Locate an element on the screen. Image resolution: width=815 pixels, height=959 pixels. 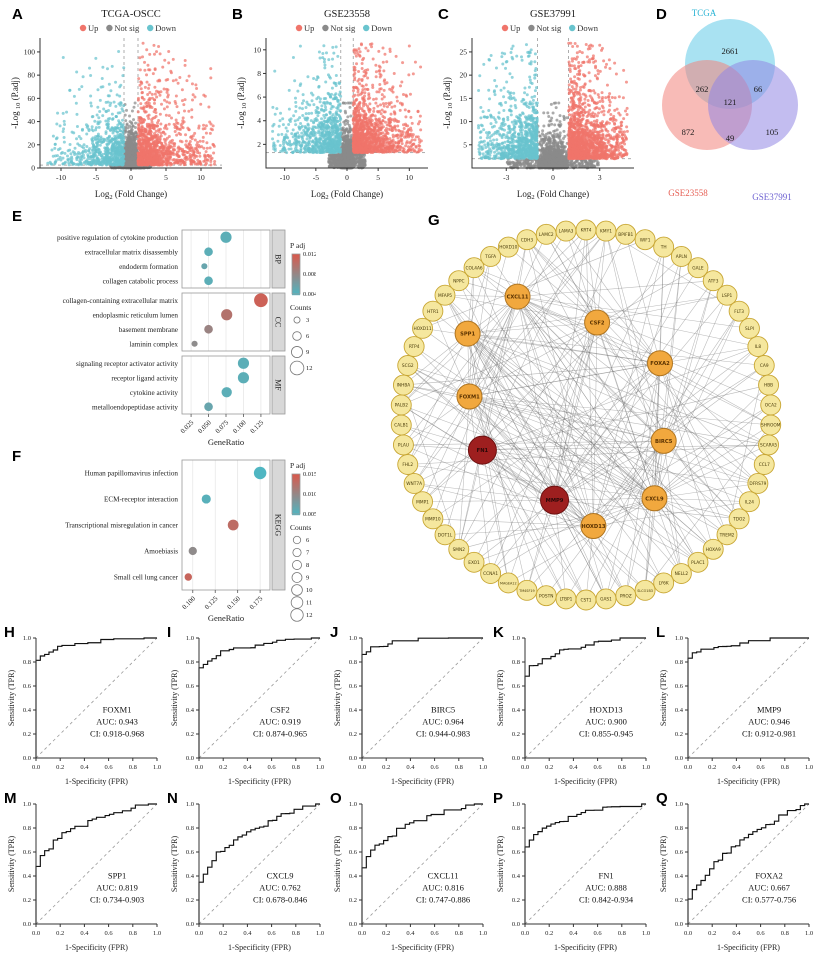
venn-count-tcga-gse37991: 66 is located at coordinates (758, 89).